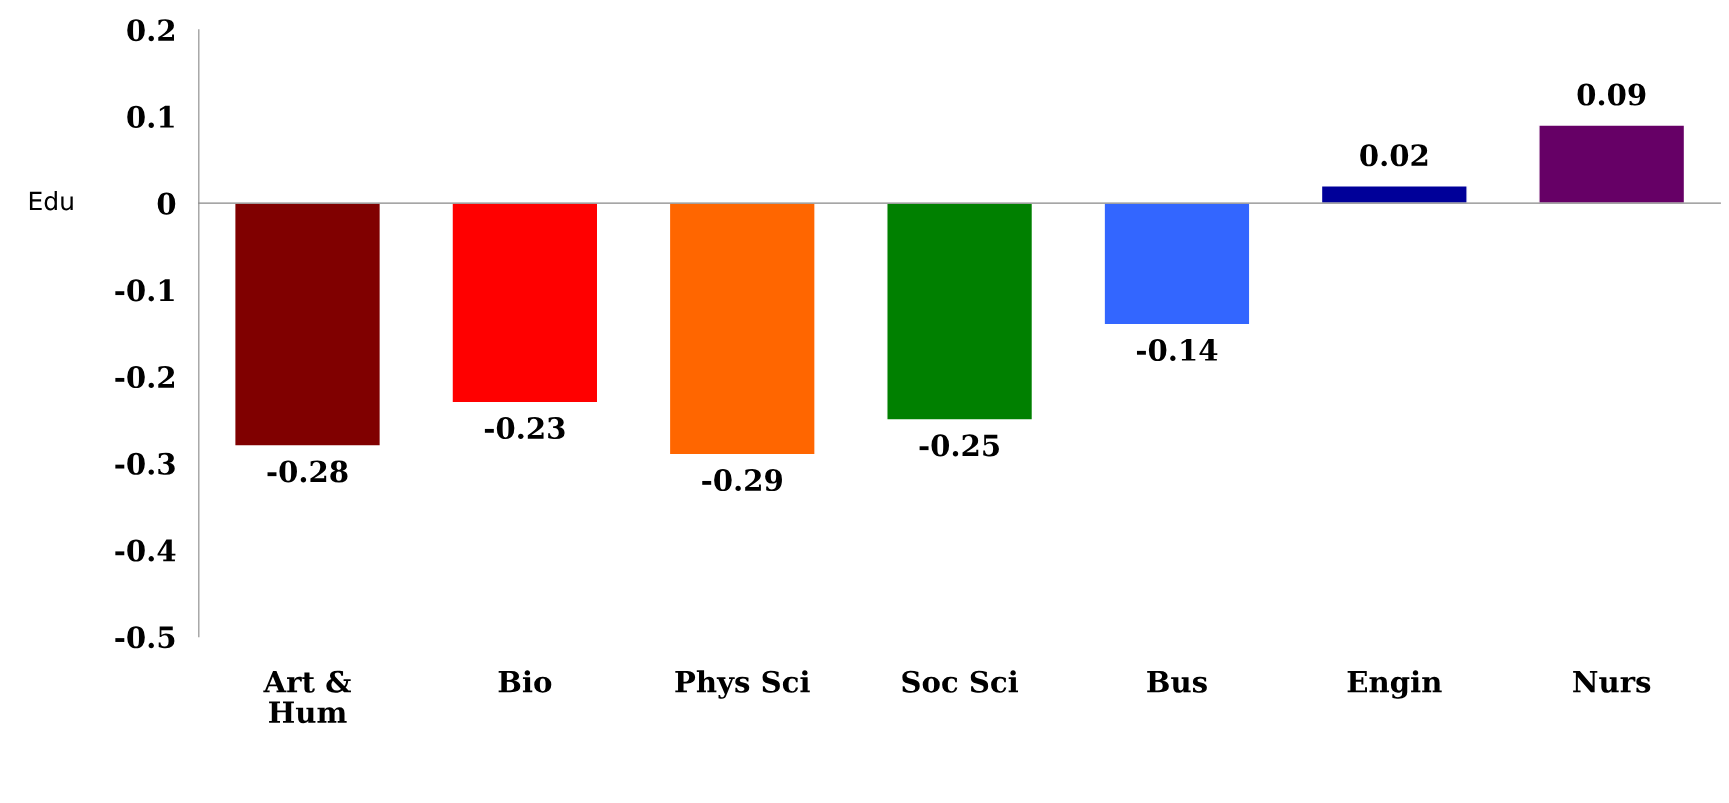  Describe the element at coordinates (145, 637) in the screenshot. I see `y-tick-label: -0.5` at that location.